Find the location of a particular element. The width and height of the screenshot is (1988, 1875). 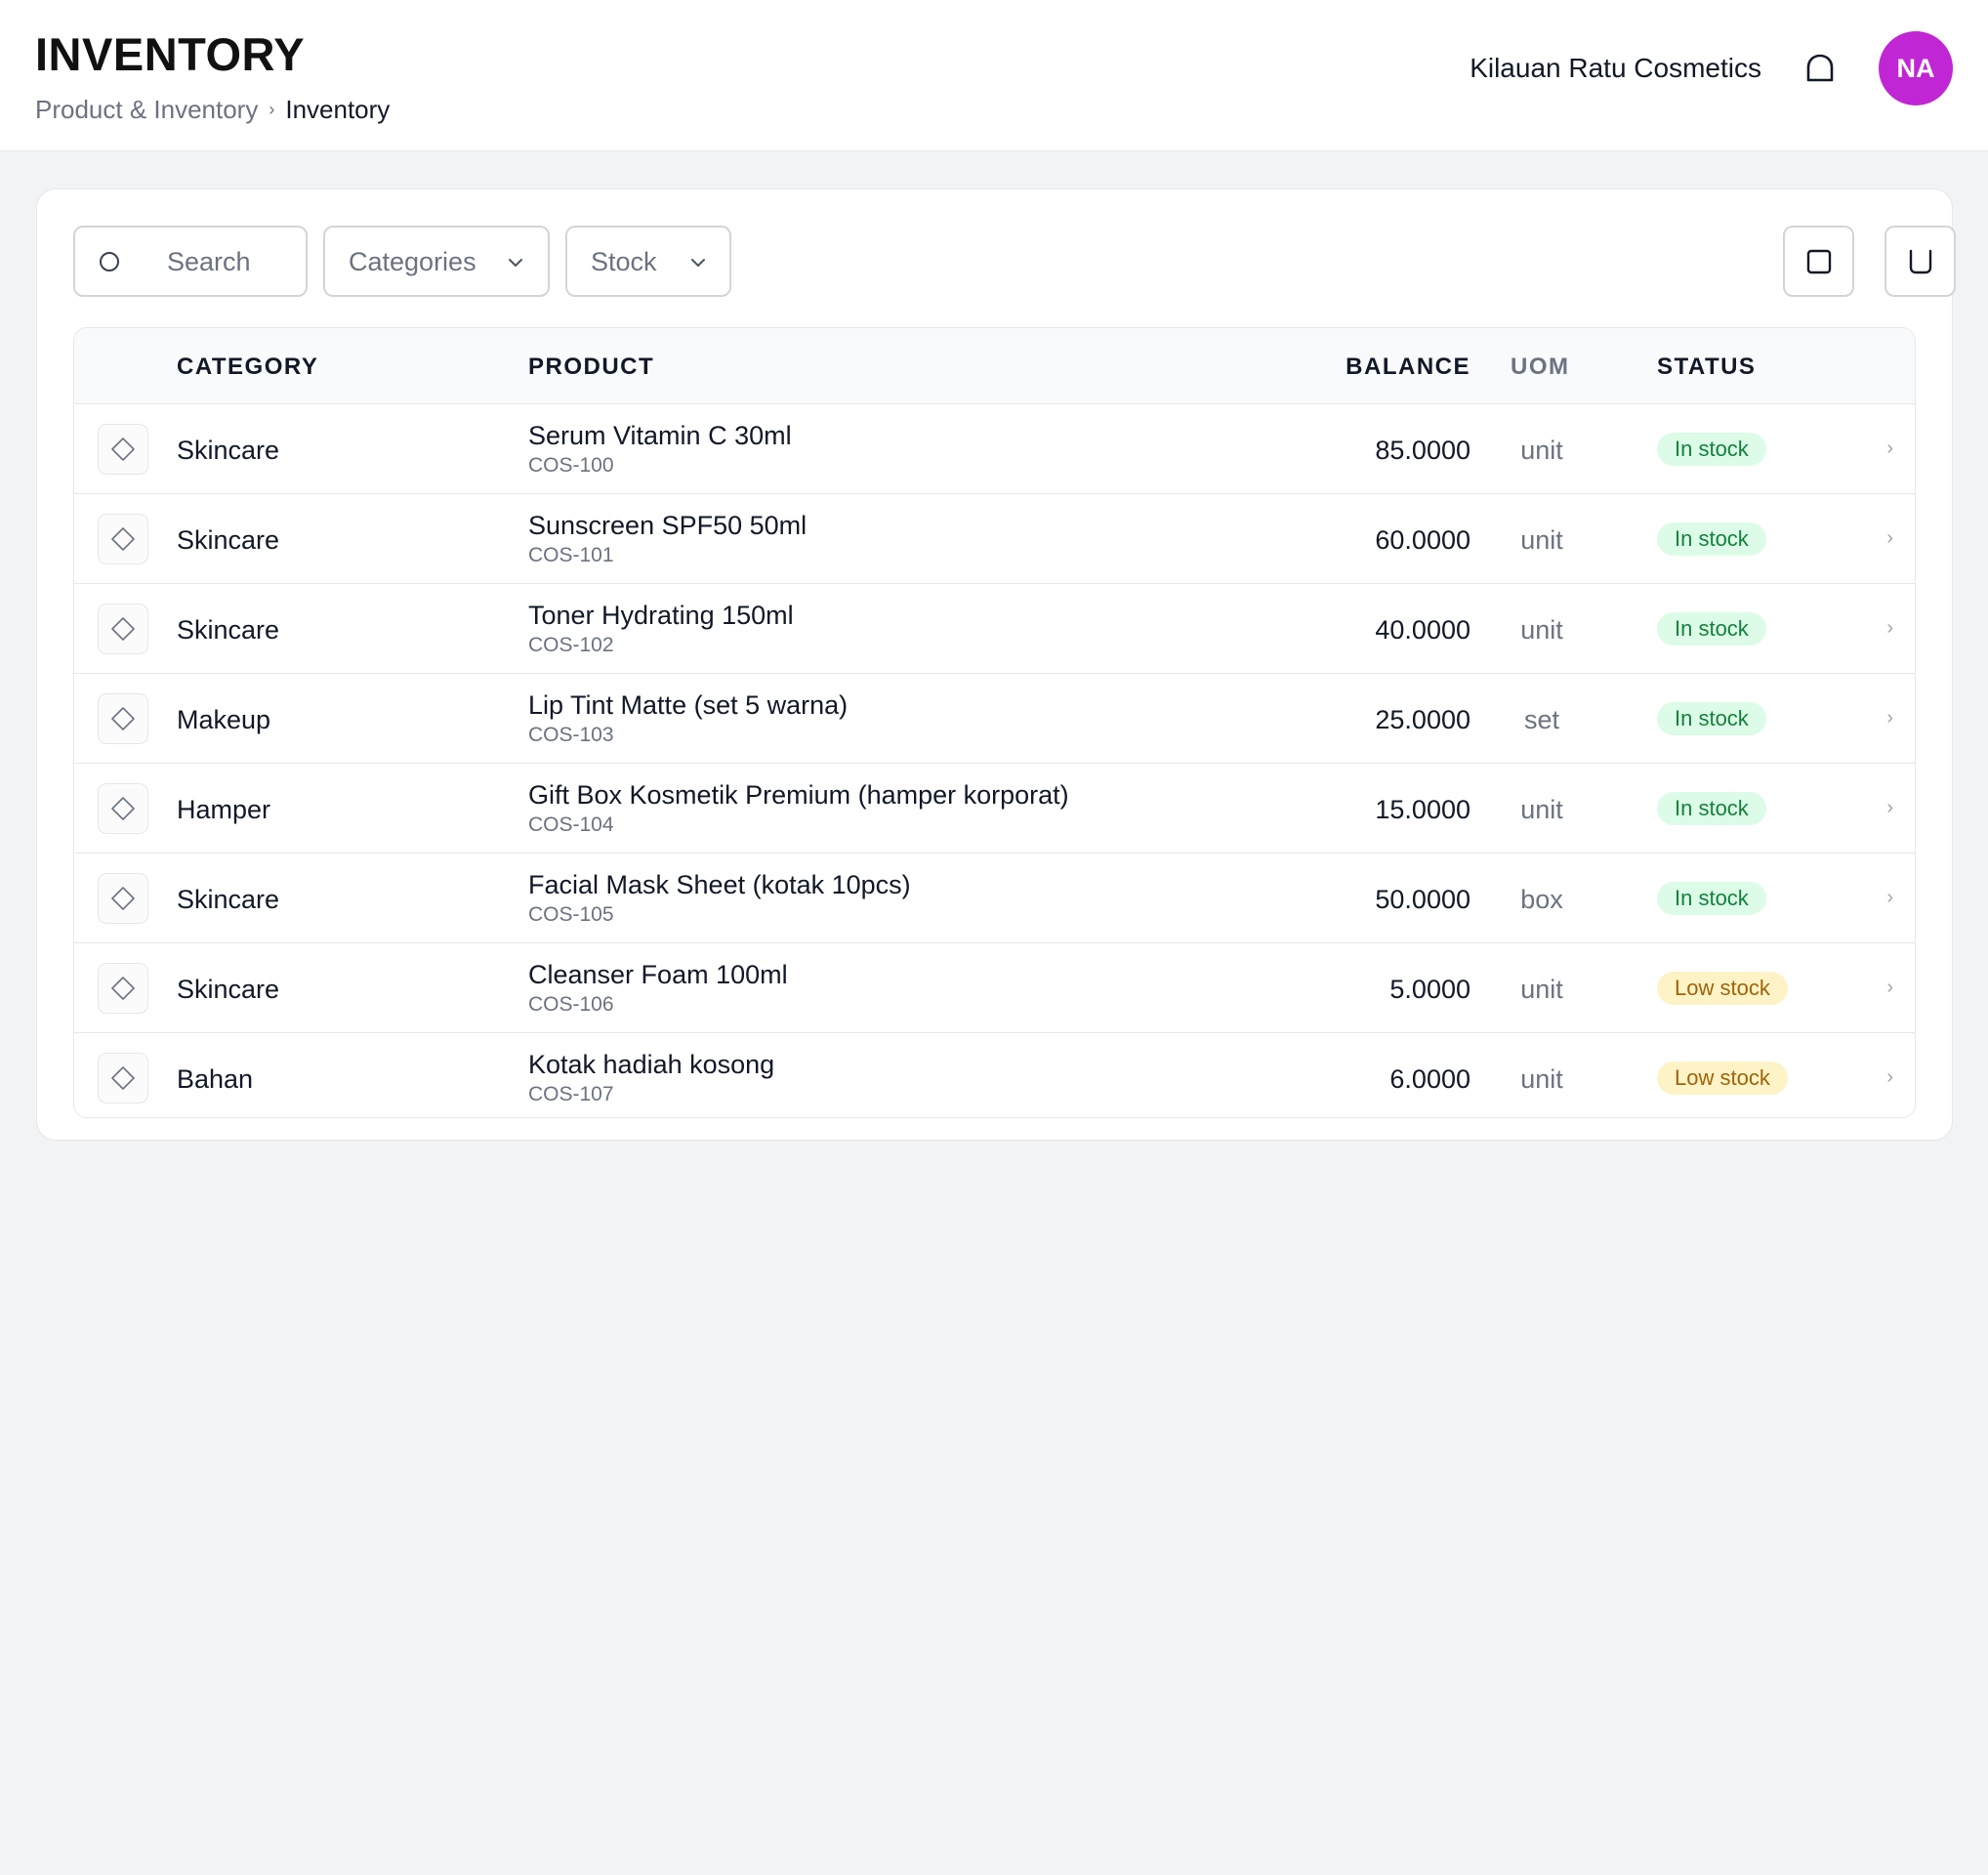

category-cell: Makeup is located at coordinates (224, 719).